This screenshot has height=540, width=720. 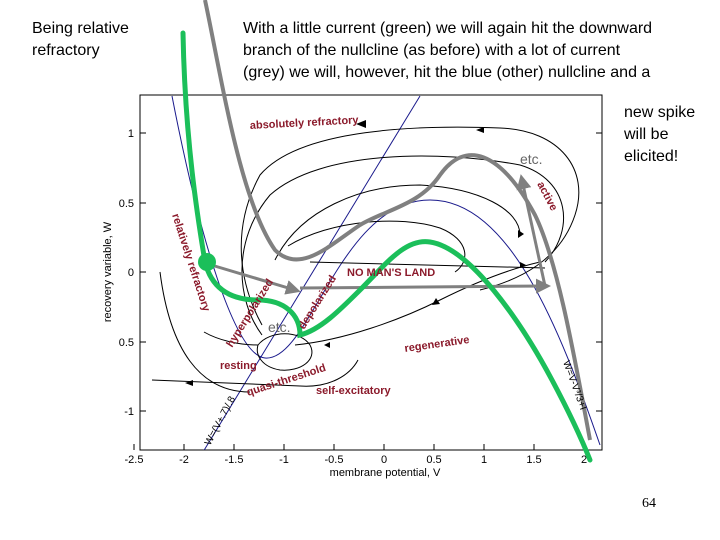 I want to click on y-tick-label: 0, so click(x=131, y=273).